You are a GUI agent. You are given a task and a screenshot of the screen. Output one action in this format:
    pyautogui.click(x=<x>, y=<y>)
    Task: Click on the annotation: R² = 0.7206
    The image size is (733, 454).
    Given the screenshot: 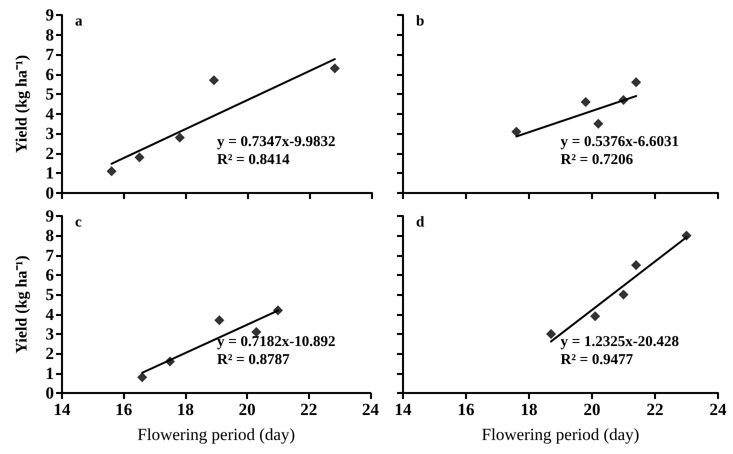 What is the action you would take?
    pyautogui.click(x=597, y=160)
    